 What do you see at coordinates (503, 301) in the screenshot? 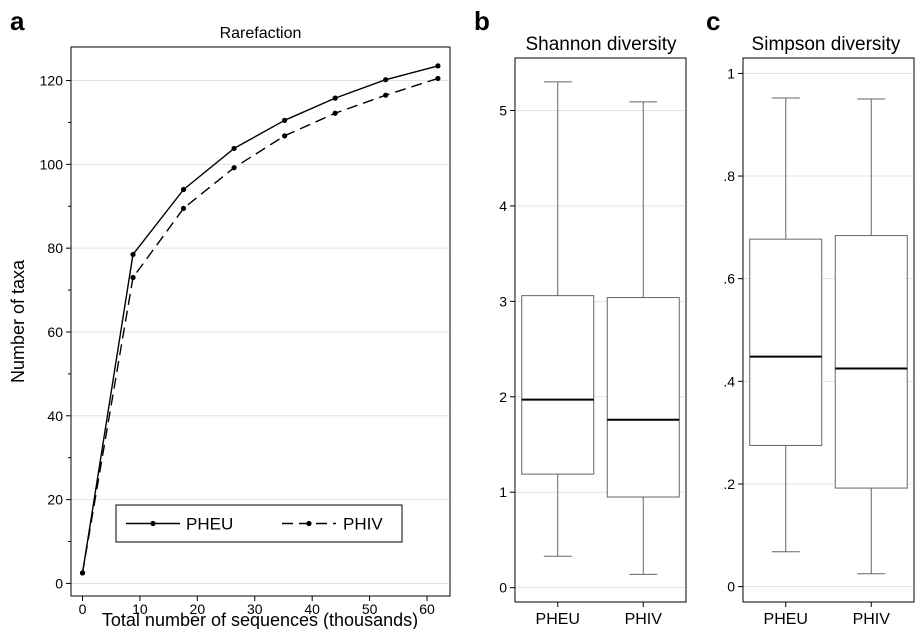
I see `y-tick-label: 3` at bounding box center [503, 301].